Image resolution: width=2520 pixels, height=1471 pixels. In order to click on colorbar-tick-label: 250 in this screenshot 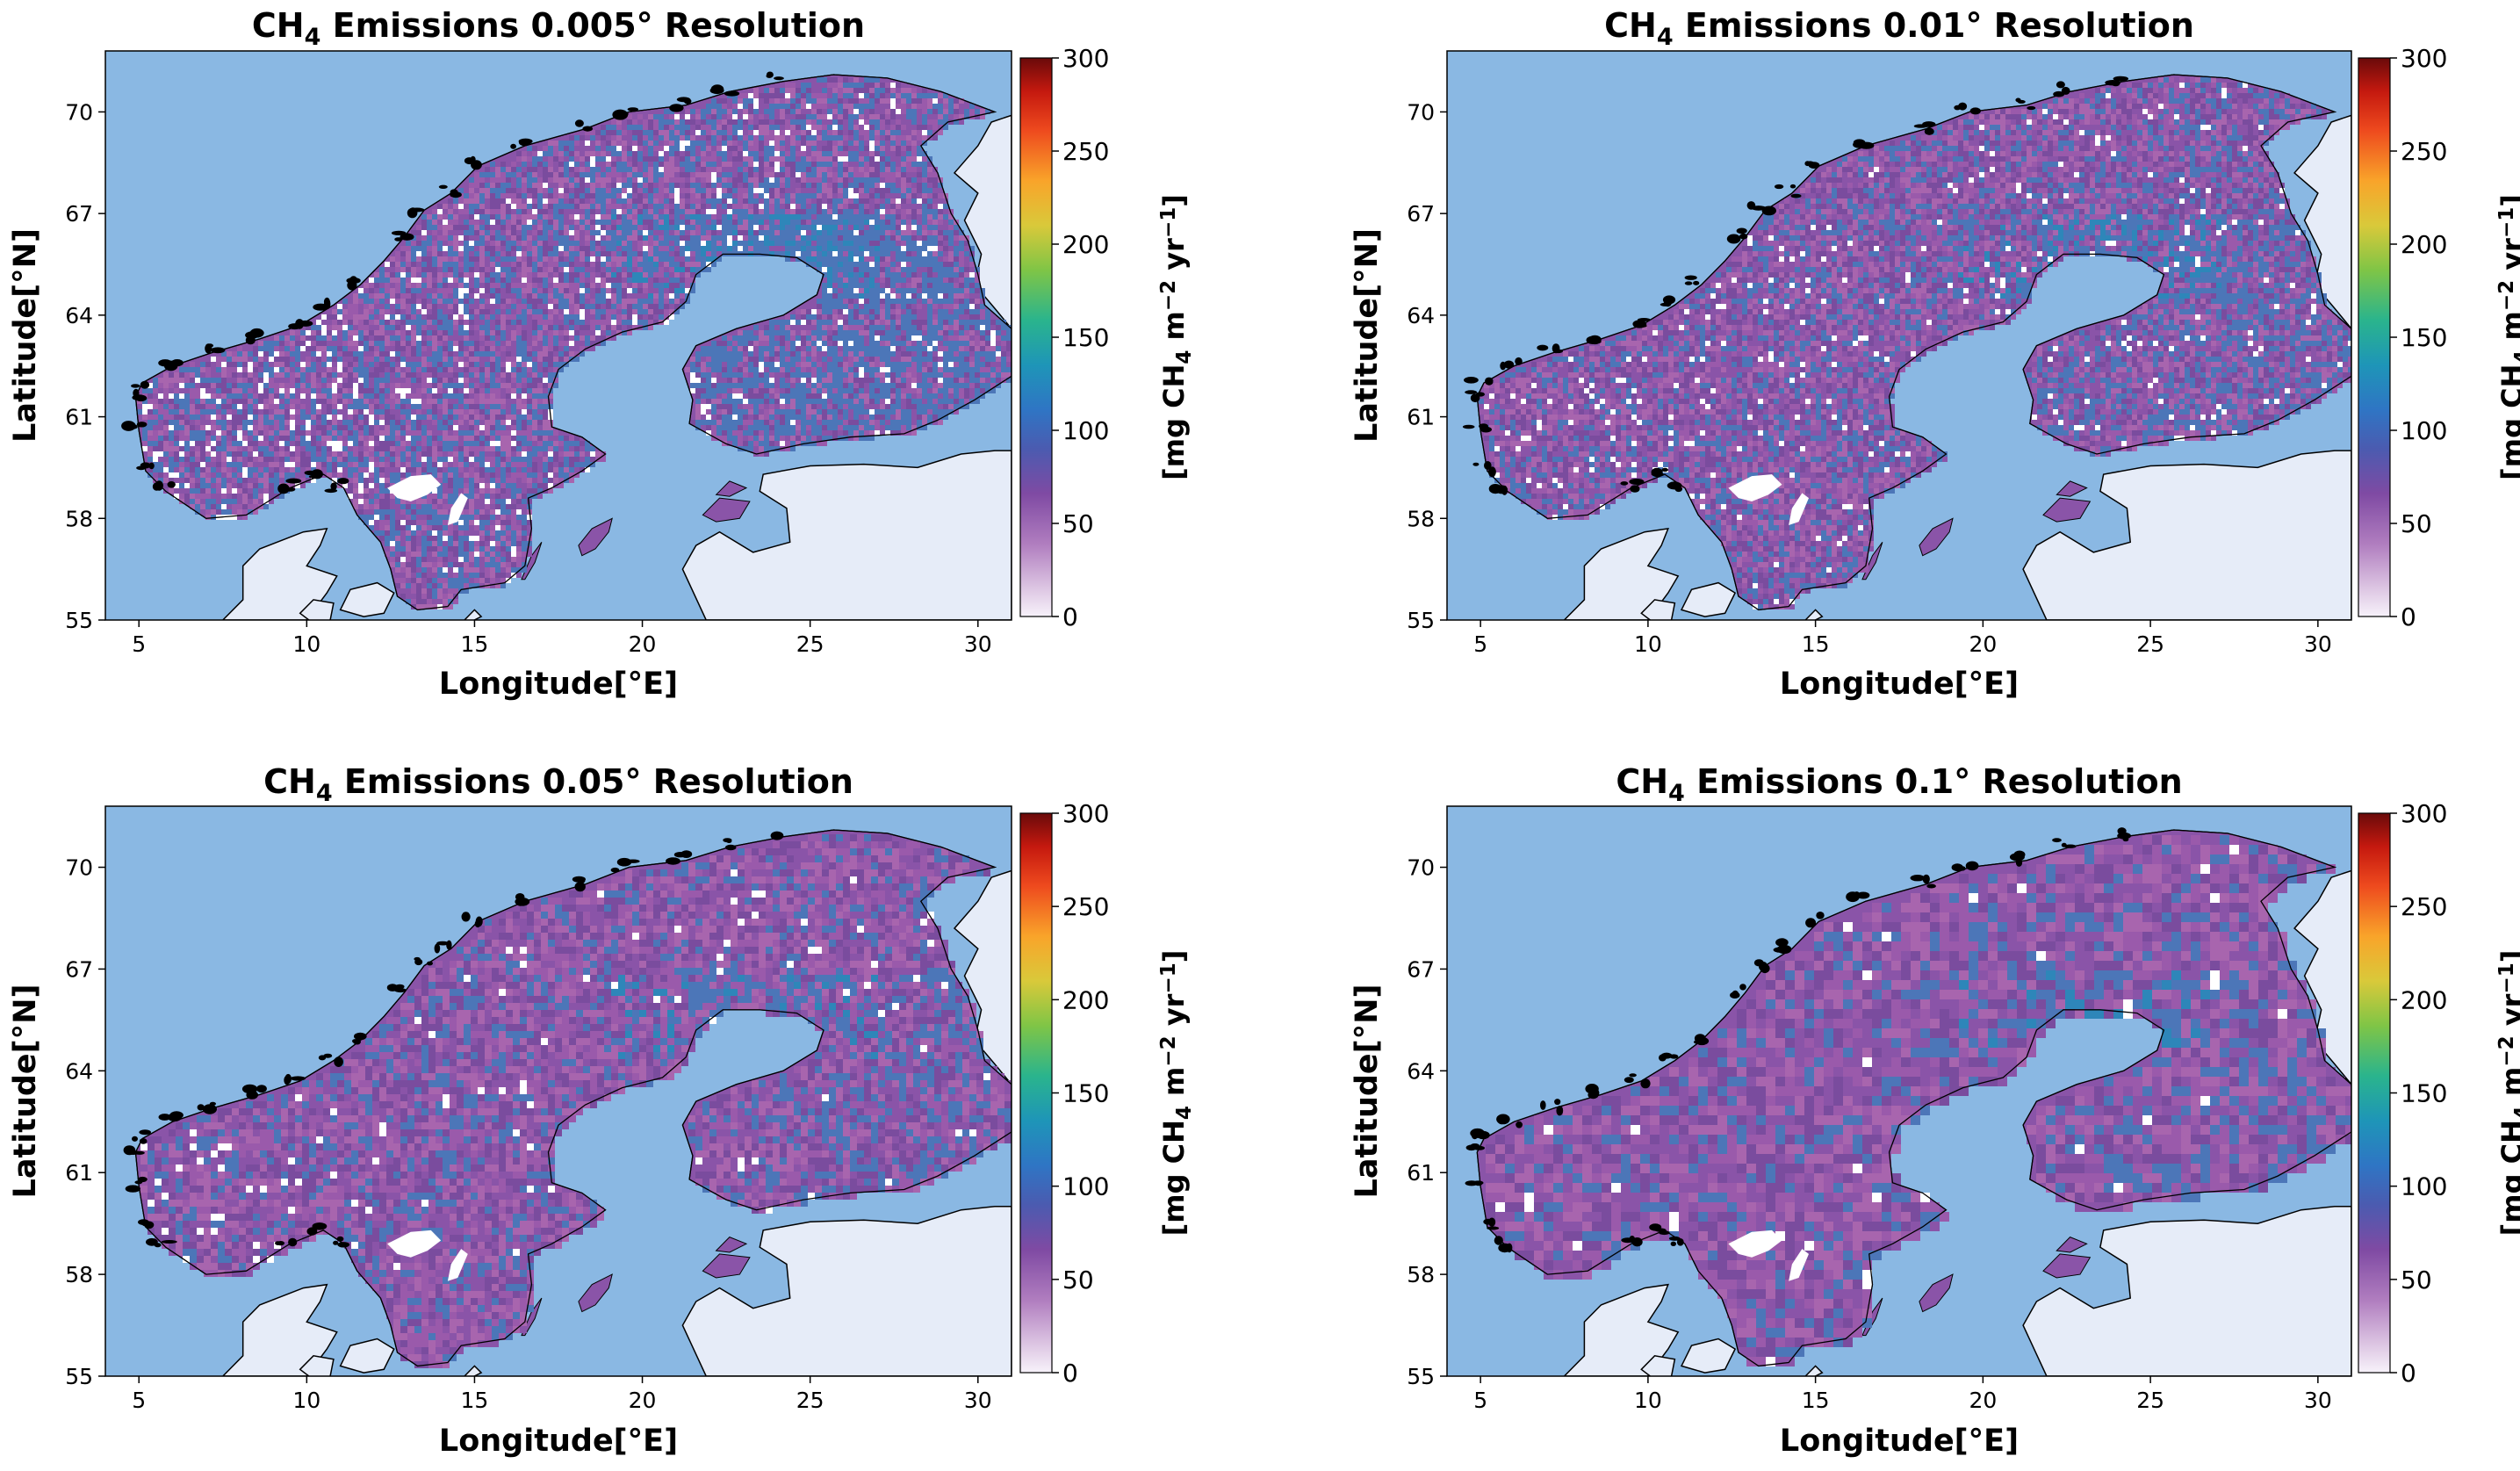, I will do `click(1085, 907)`.